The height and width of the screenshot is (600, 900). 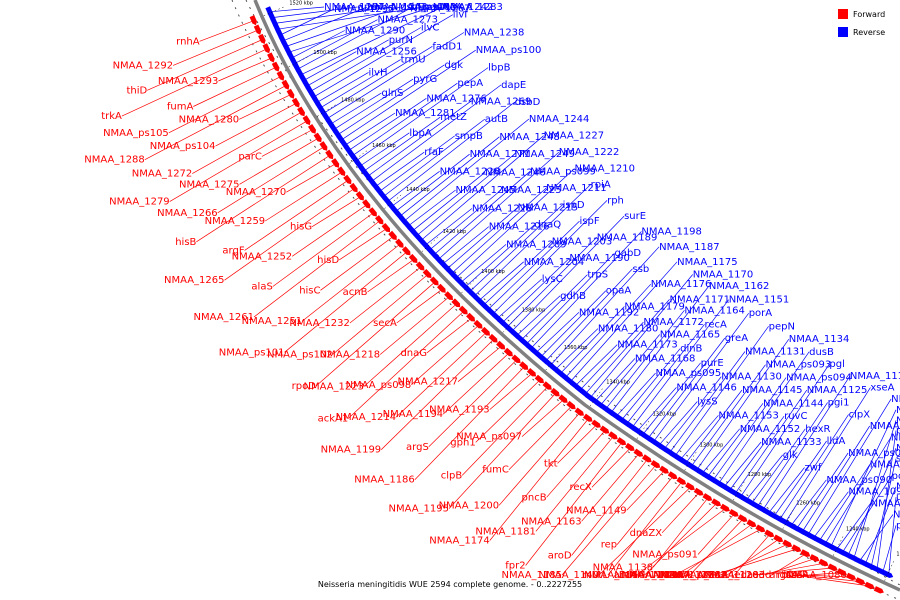 What do you see at coordinates (354, 7) in the screenshot?
I see `gene-label-reverse: NMAA_1297` at bounding box center [354, 7].